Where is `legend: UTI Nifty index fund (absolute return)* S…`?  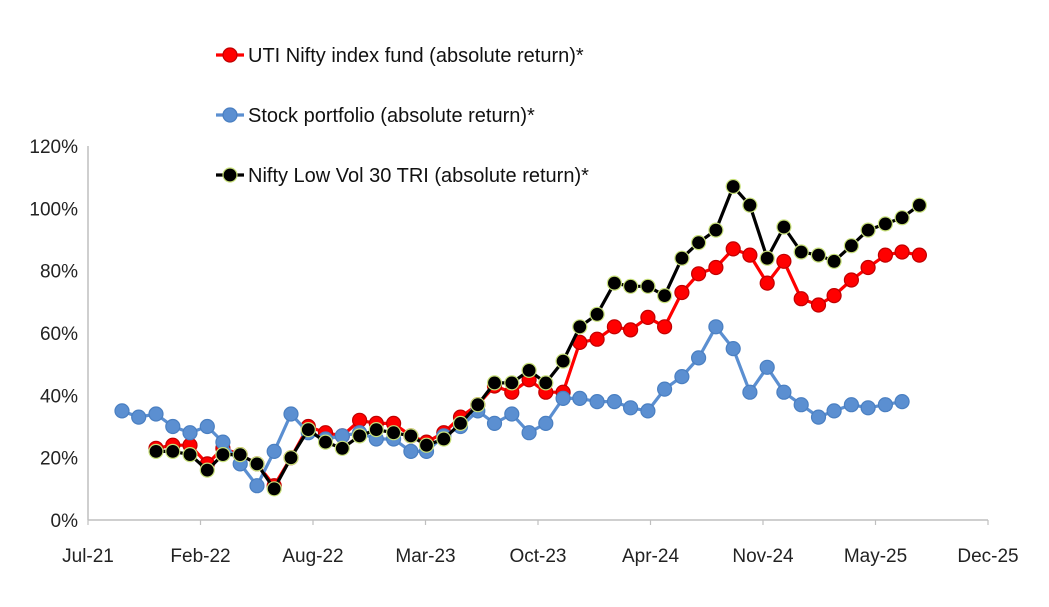 legend: UTI Nifty index fund (absolute return)* S… is located at coordinates (402, 116).